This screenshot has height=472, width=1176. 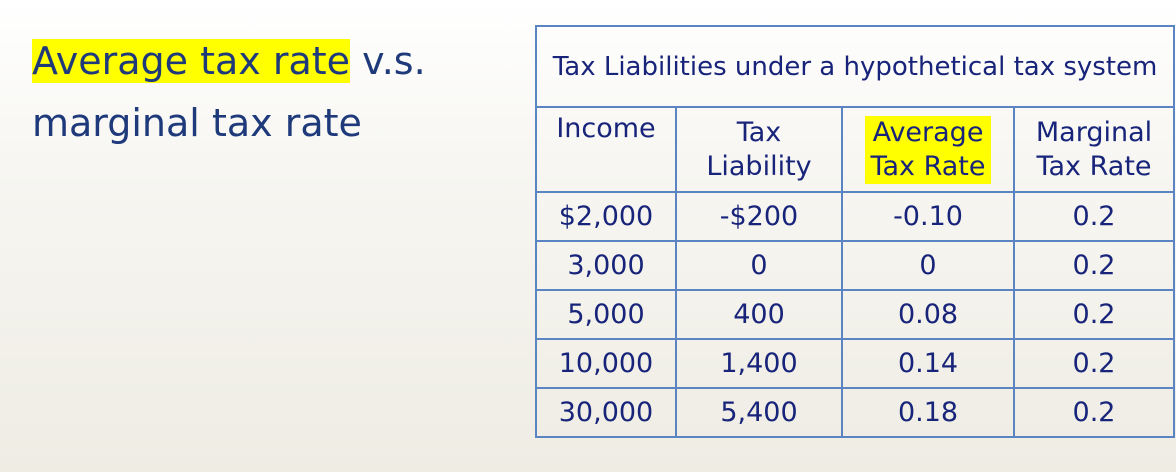 I want to click on cell-income: $2,000, so click(x=606, y=216).